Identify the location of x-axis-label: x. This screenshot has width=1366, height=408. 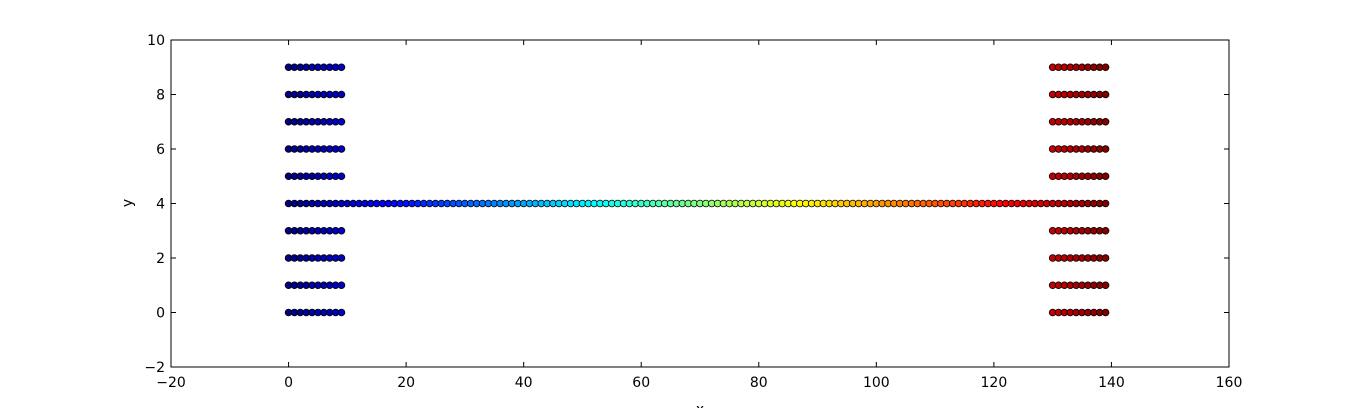
(700, 405).